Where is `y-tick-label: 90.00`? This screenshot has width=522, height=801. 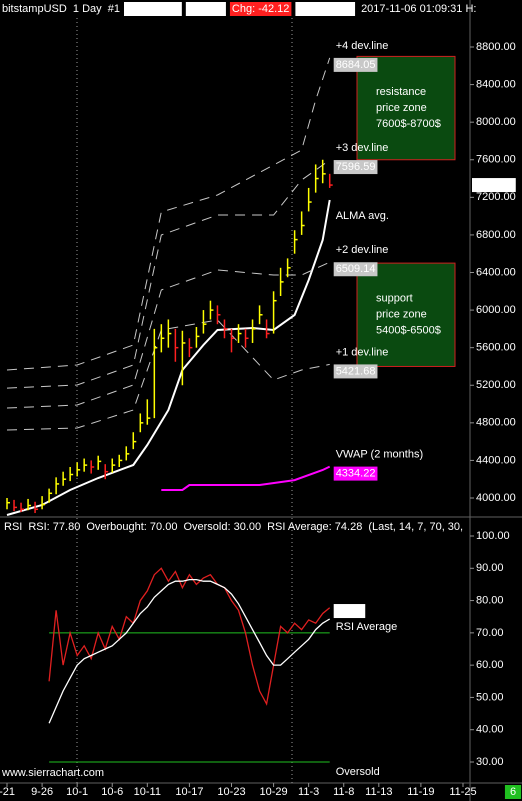
y-tick-label: 90.00 is located at coordinates (490, 568).